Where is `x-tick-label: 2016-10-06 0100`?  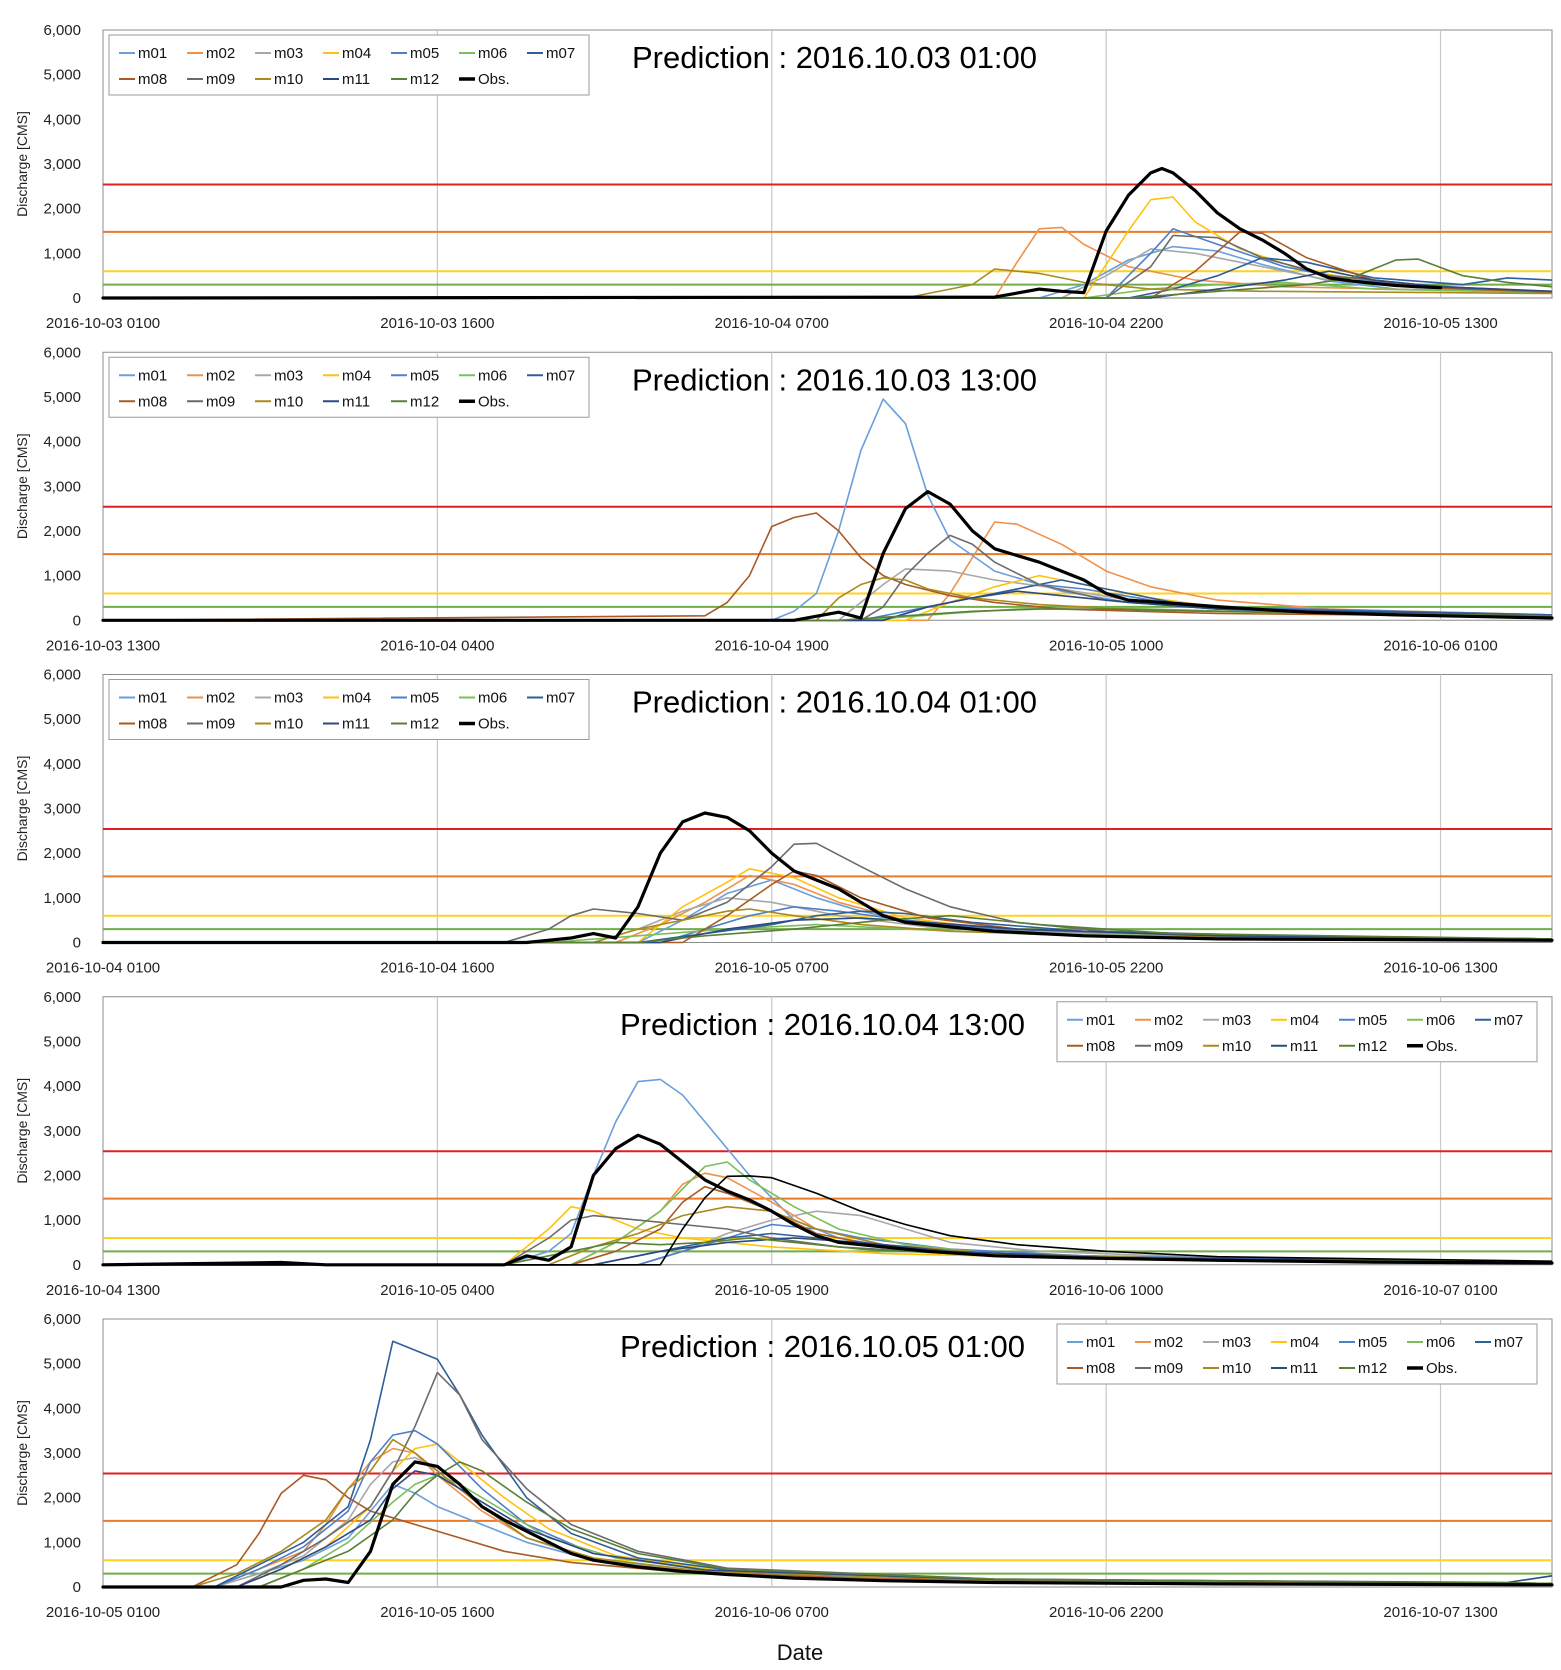 x-tick-label: 2016-10-06 0100 is located at coordinates (1440, 645).